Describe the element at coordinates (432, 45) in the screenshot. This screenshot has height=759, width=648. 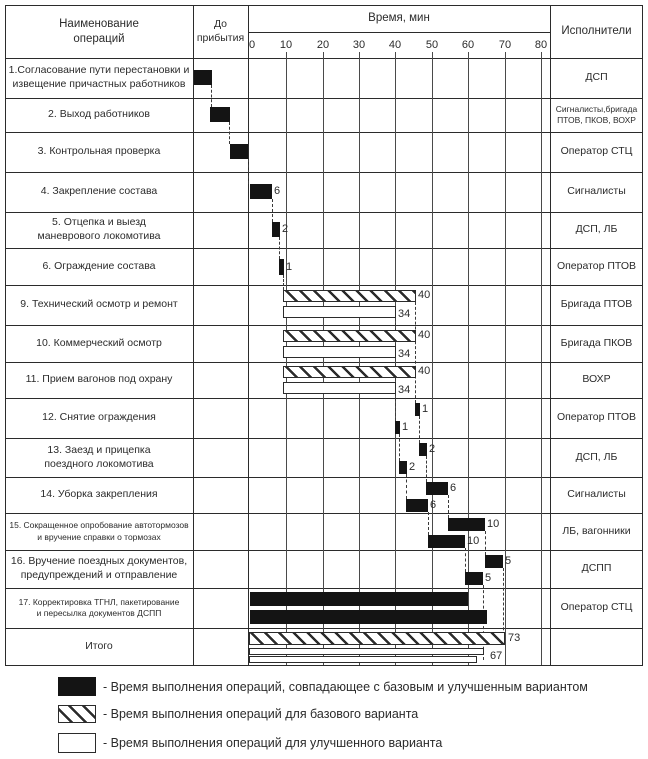
I see `tick-label: 50` at that location.